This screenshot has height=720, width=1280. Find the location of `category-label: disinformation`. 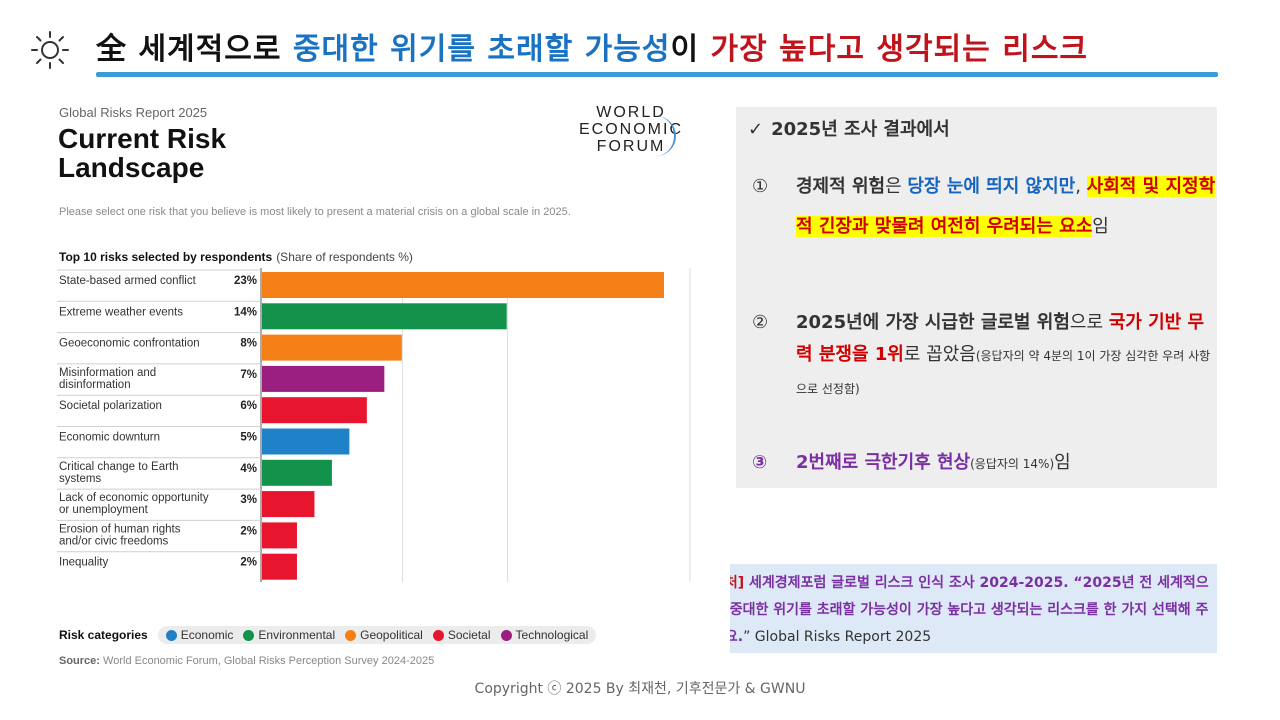

category-label: disinformation is located at coordinates (95, 385).